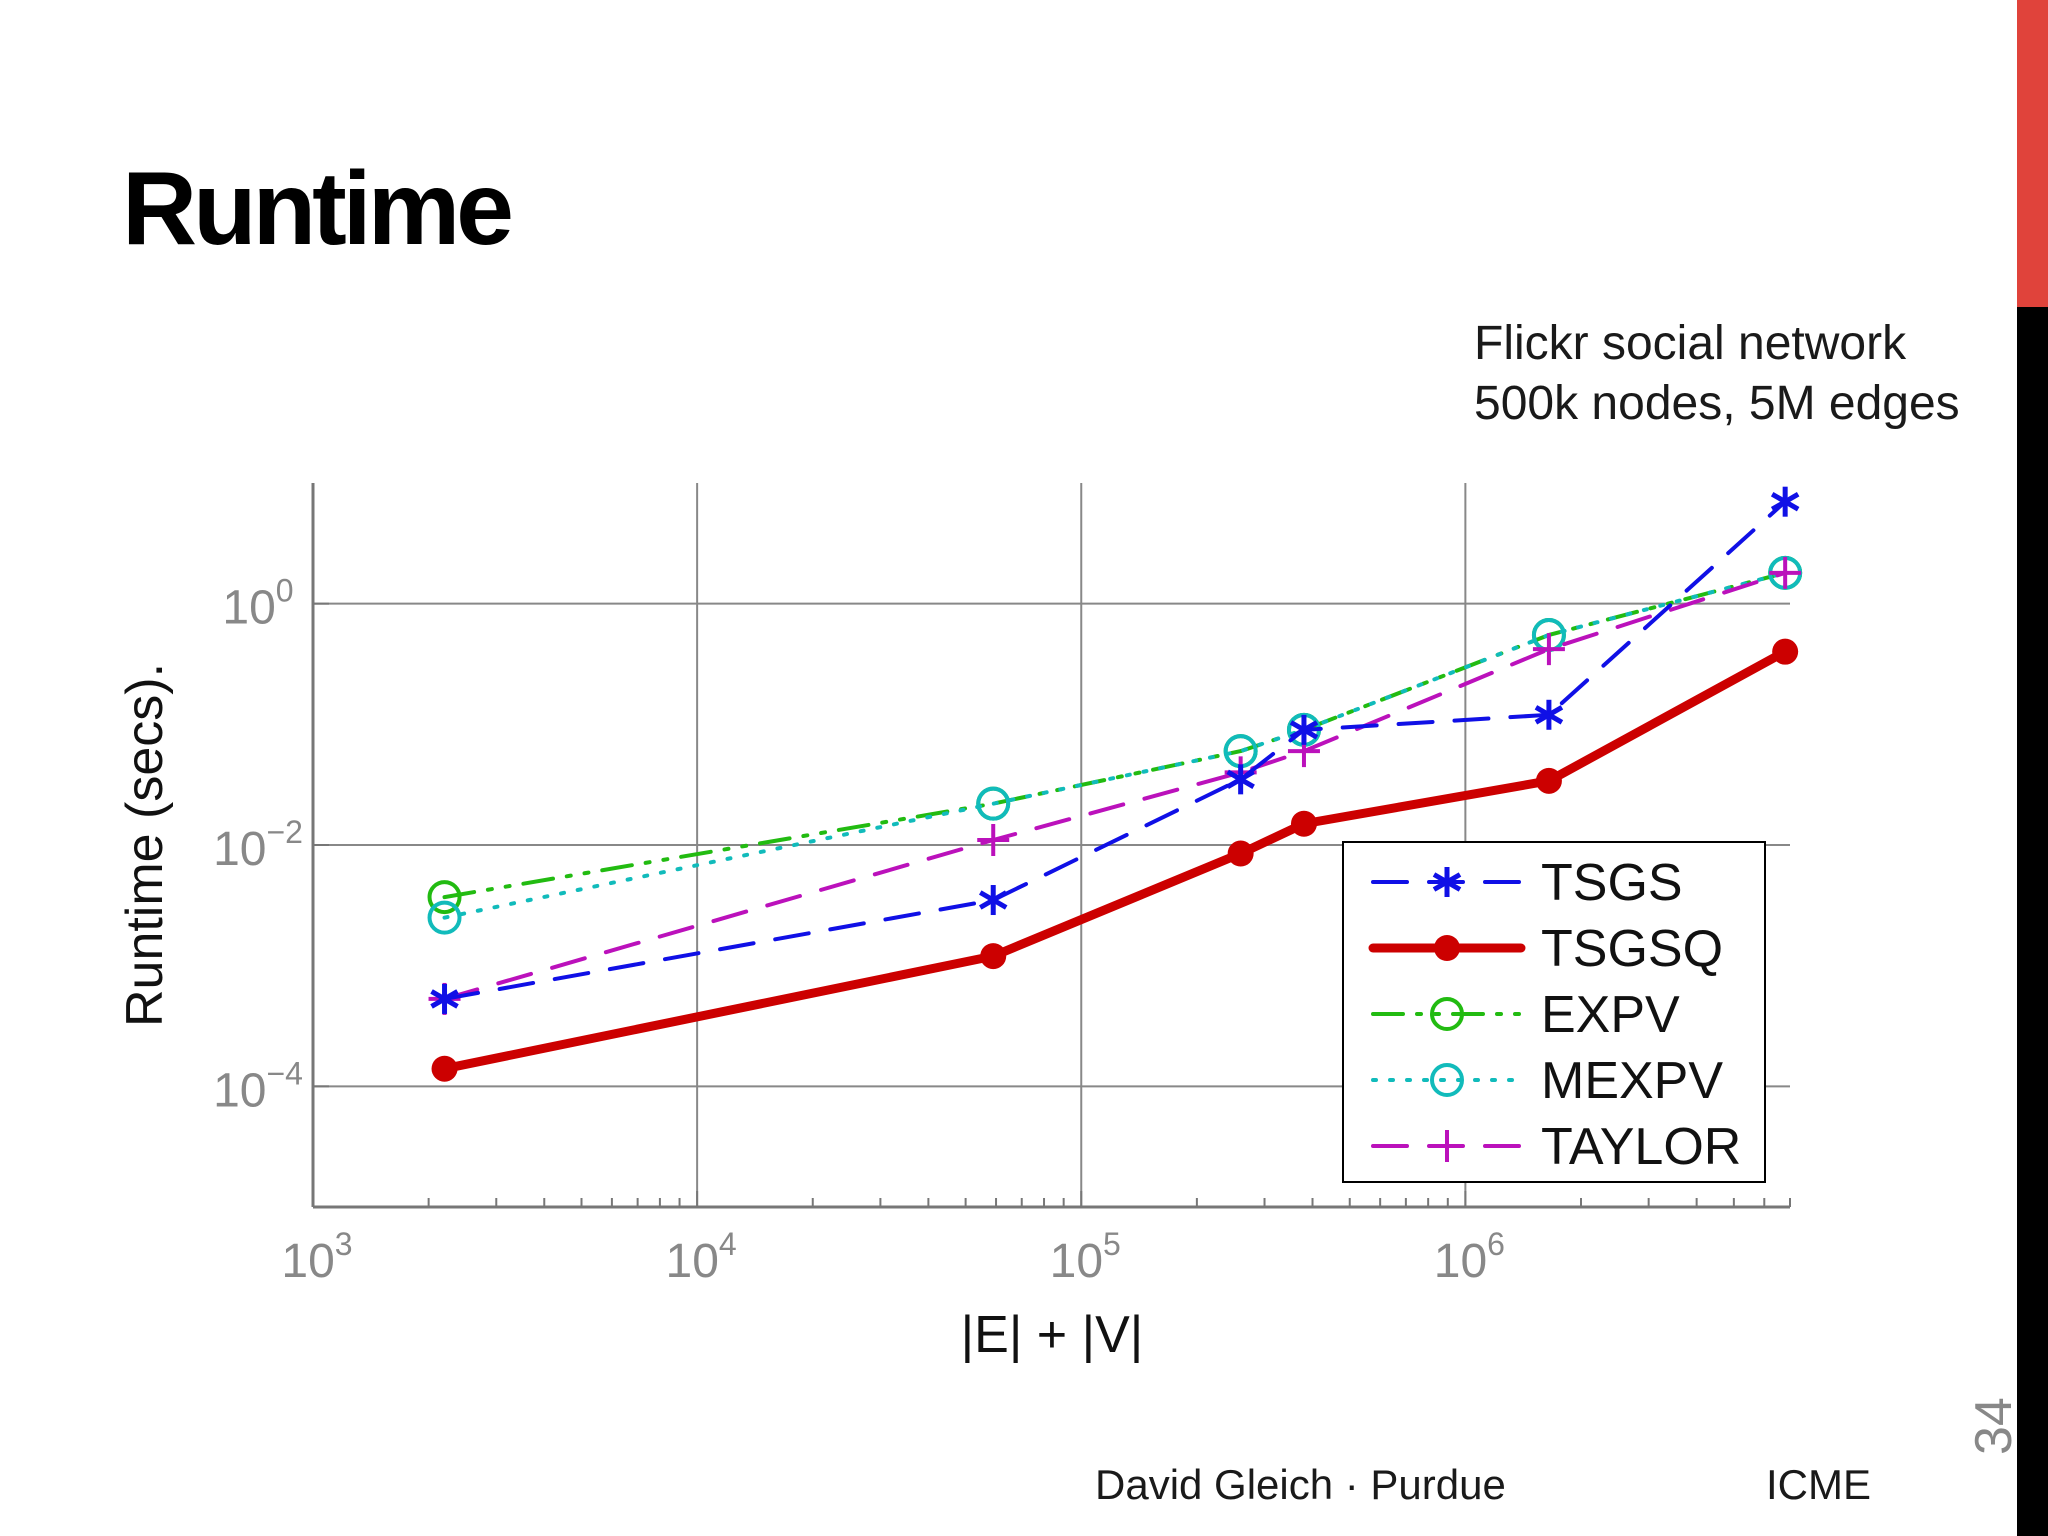 The image size is (2048, 1536). Describe the element at coordinates (701, 1257) in the screenshot. I see `x-tick-label: 10⁴` at that location.